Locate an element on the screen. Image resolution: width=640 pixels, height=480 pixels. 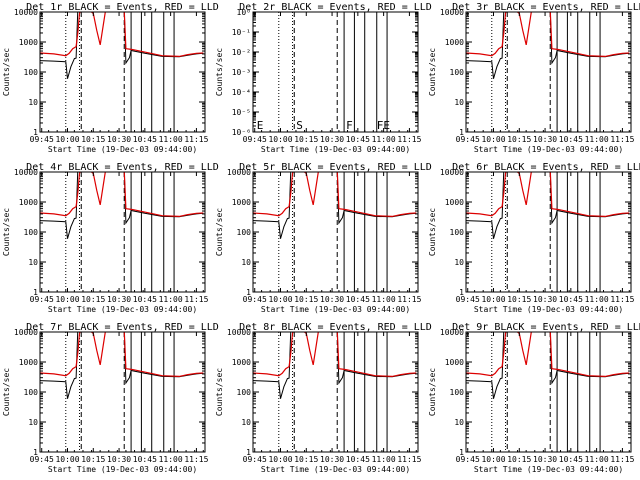
event-marker-label: S is located at coordinates (299, 125).